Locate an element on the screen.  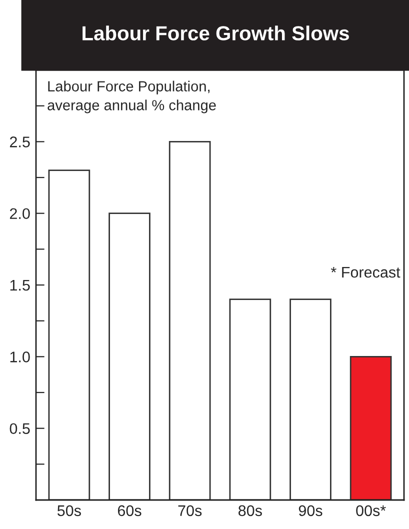
y-tick-label: 1.0 is located at coordinates (20, 357).